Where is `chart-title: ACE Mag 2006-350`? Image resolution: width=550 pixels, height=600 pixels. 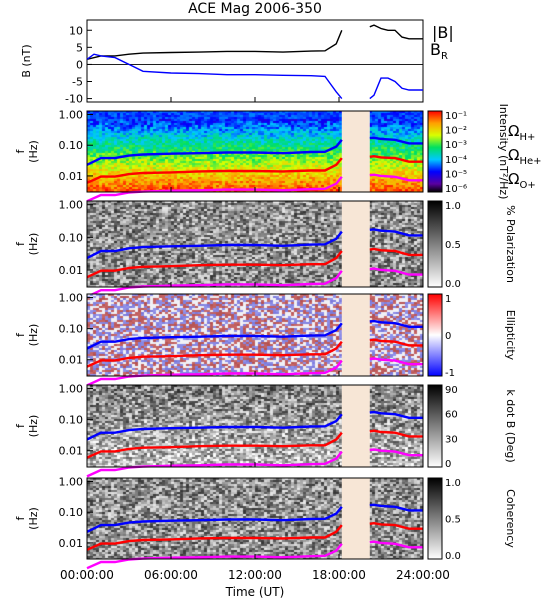
chart-title: ACE Mag 2006-350 is located at coordinates (255, 9).